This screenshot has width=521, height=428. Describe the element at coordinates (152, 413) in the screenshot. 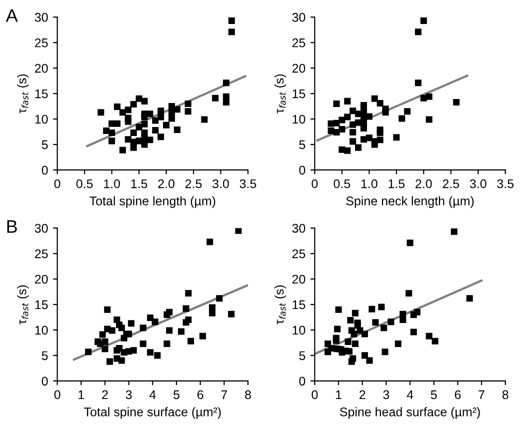

I see `x-axis-title: Total spine surface (µm²)` at that location.